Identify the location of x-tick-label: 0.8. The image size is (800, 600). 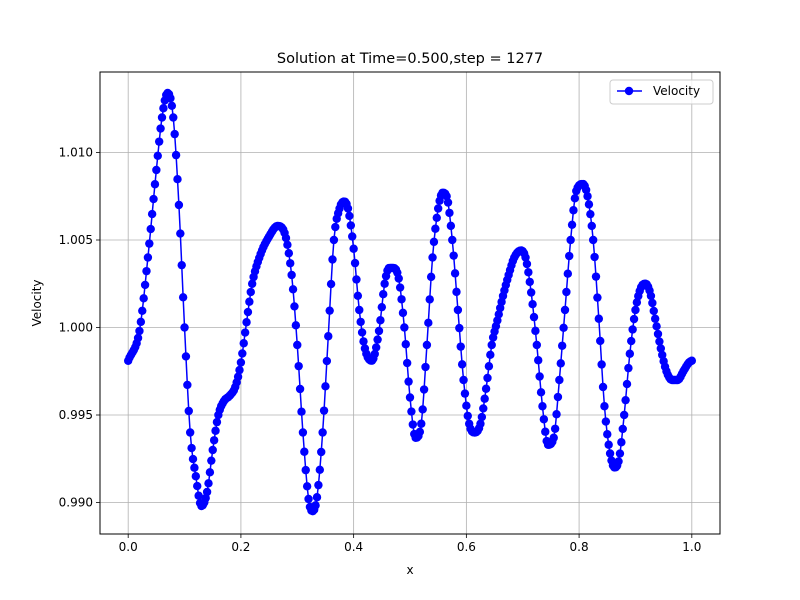
(579, 547).